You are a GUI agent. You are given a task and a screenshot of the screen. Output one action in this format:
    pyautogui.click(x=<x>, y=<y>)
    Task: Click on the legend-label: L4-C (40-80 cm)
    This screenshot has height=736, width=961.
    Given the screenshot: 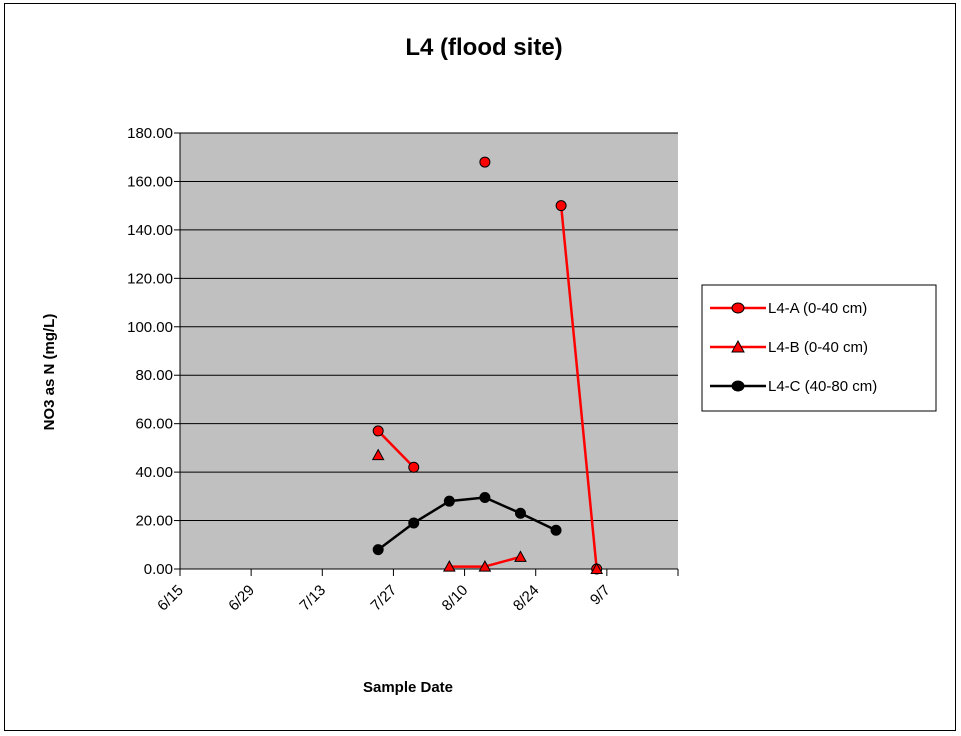 What is the action you would take?
    pyautogui.click(x=822, y=386)
    